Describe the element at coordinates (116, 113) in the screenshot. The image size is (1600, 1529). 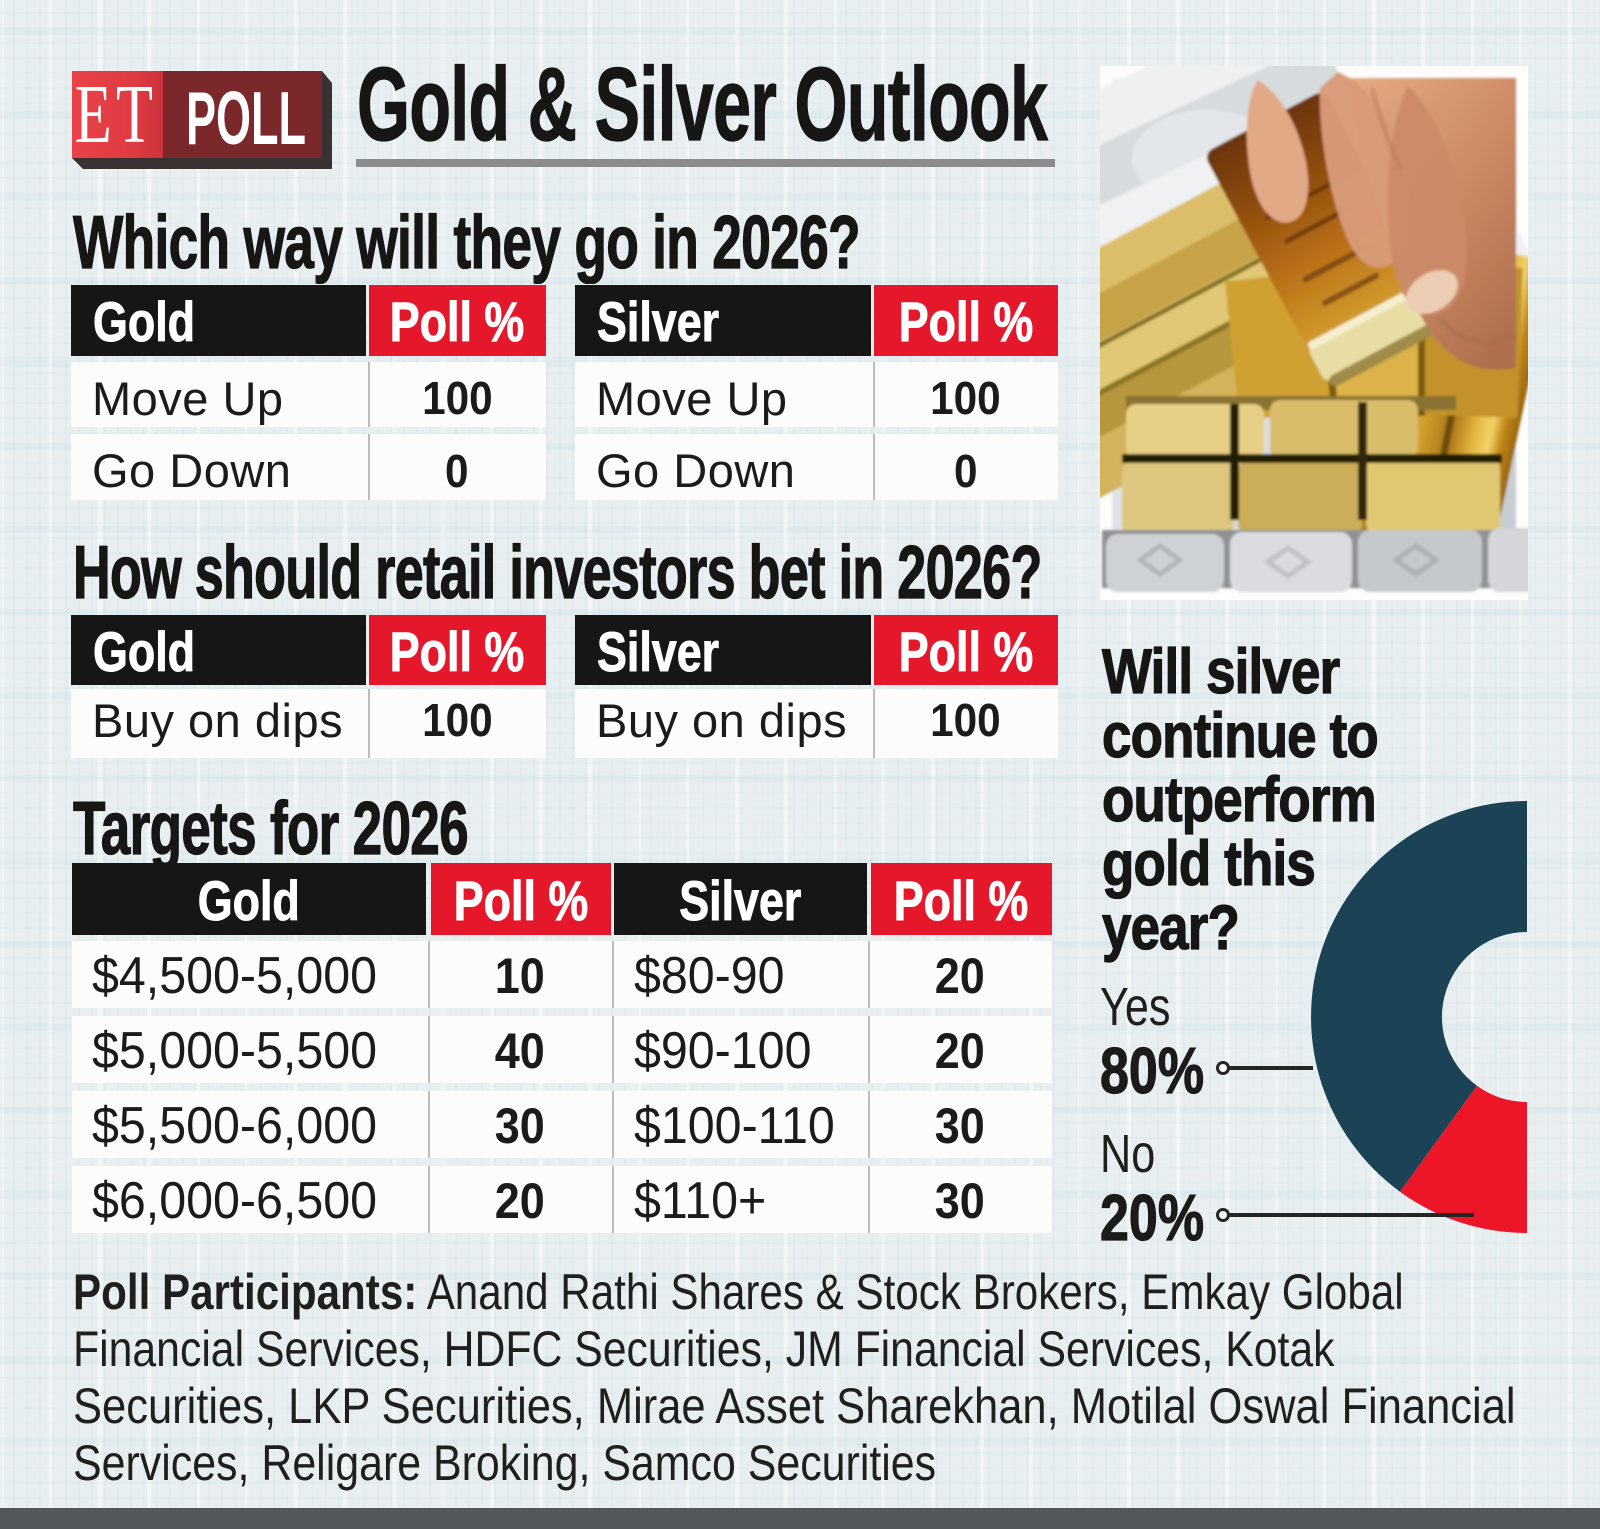
I see `svg-text: ET` at that location.